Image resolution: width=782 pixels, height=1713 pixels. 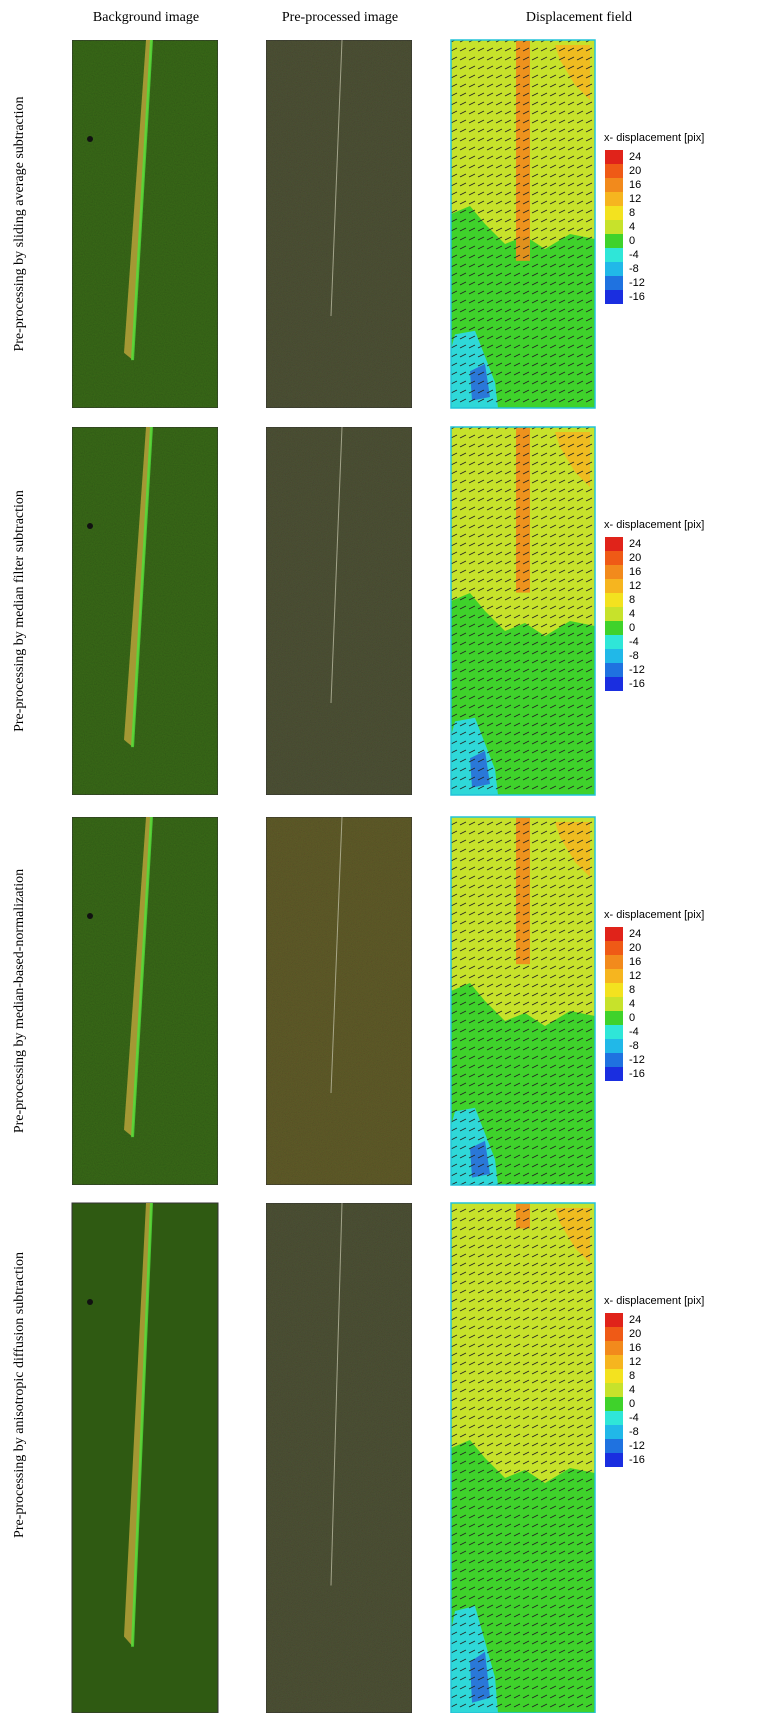 I want to click on legend-tick: -16, so click(x=637, y=1460).